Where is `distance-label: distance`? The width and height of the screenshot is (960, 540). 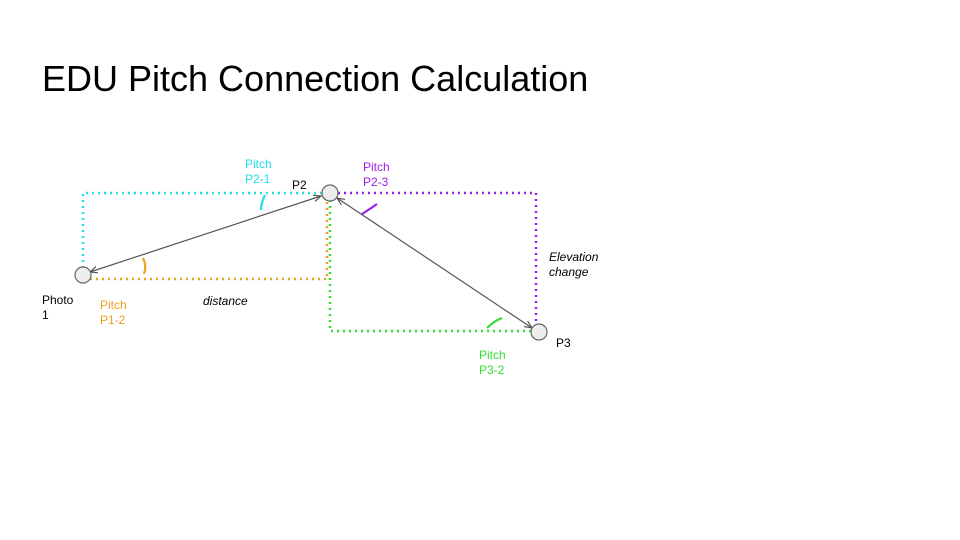 distance-label: distance is located at coordinates (225, 301).